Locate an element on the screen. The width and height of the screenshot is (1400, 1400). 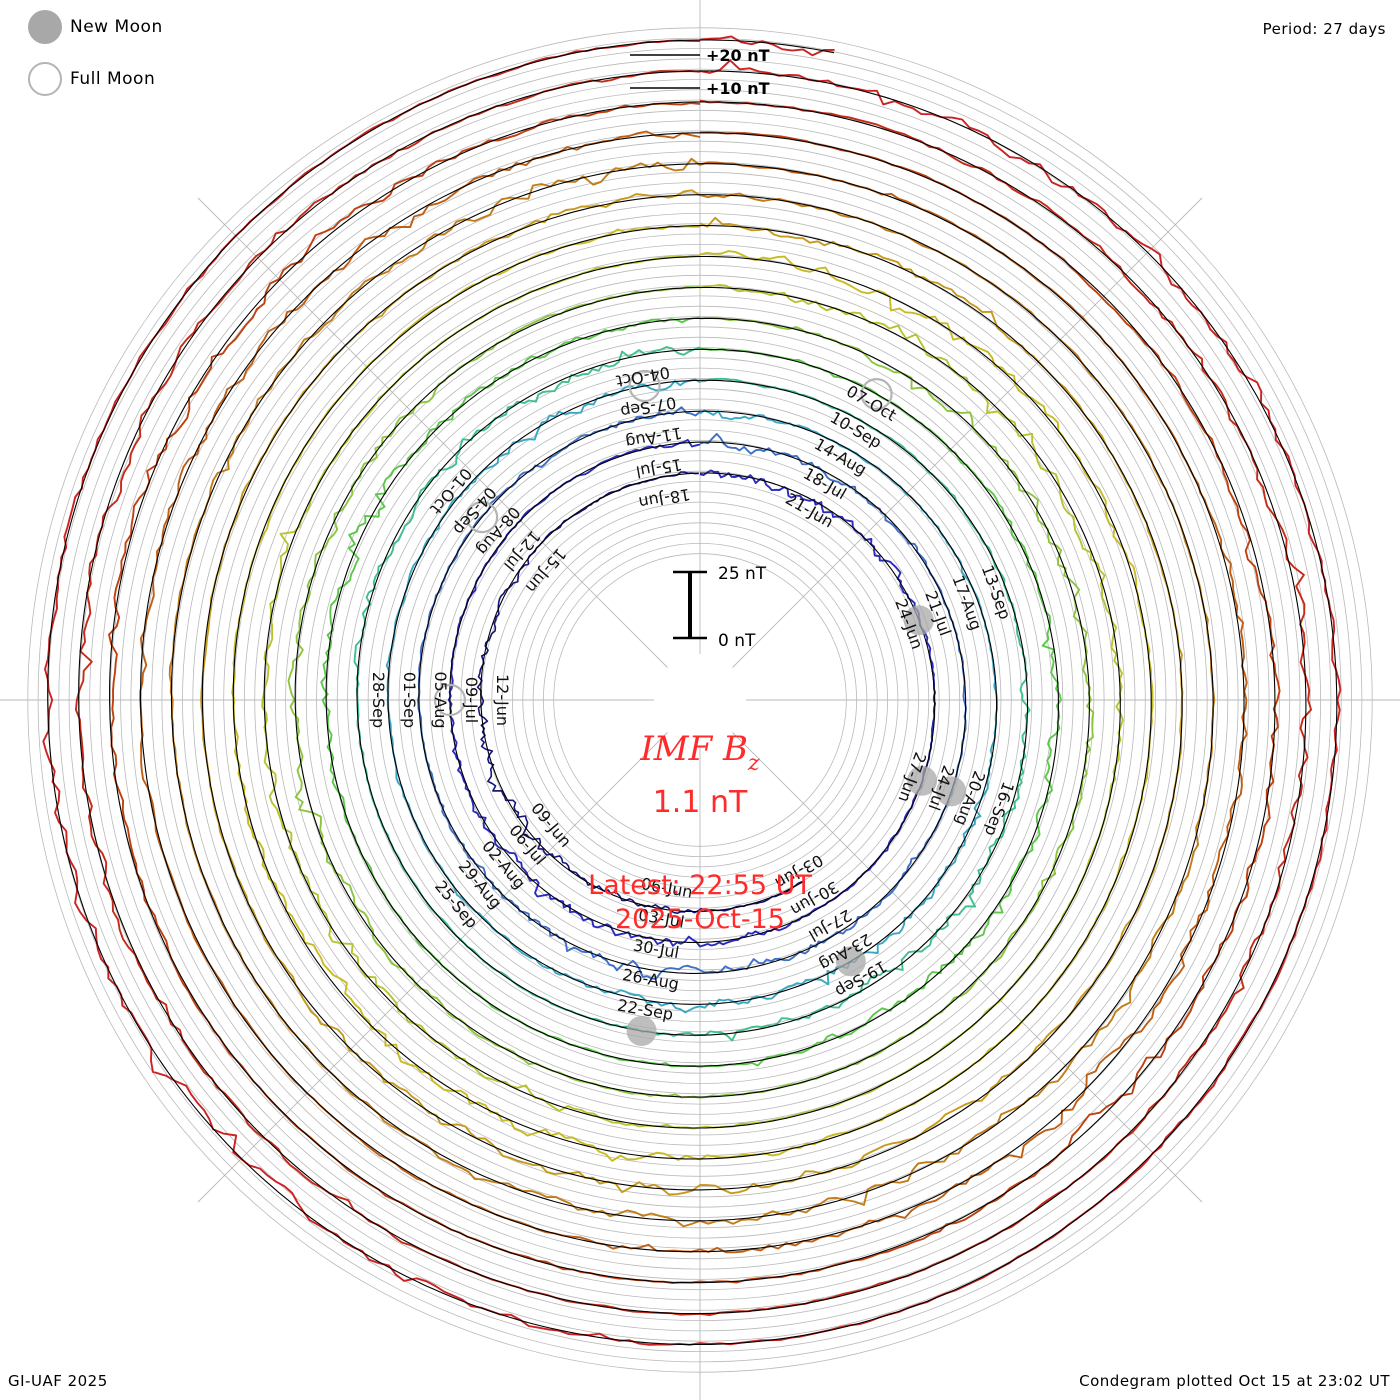
center-value: 1.1 nT is located at coordinates (700, 802).